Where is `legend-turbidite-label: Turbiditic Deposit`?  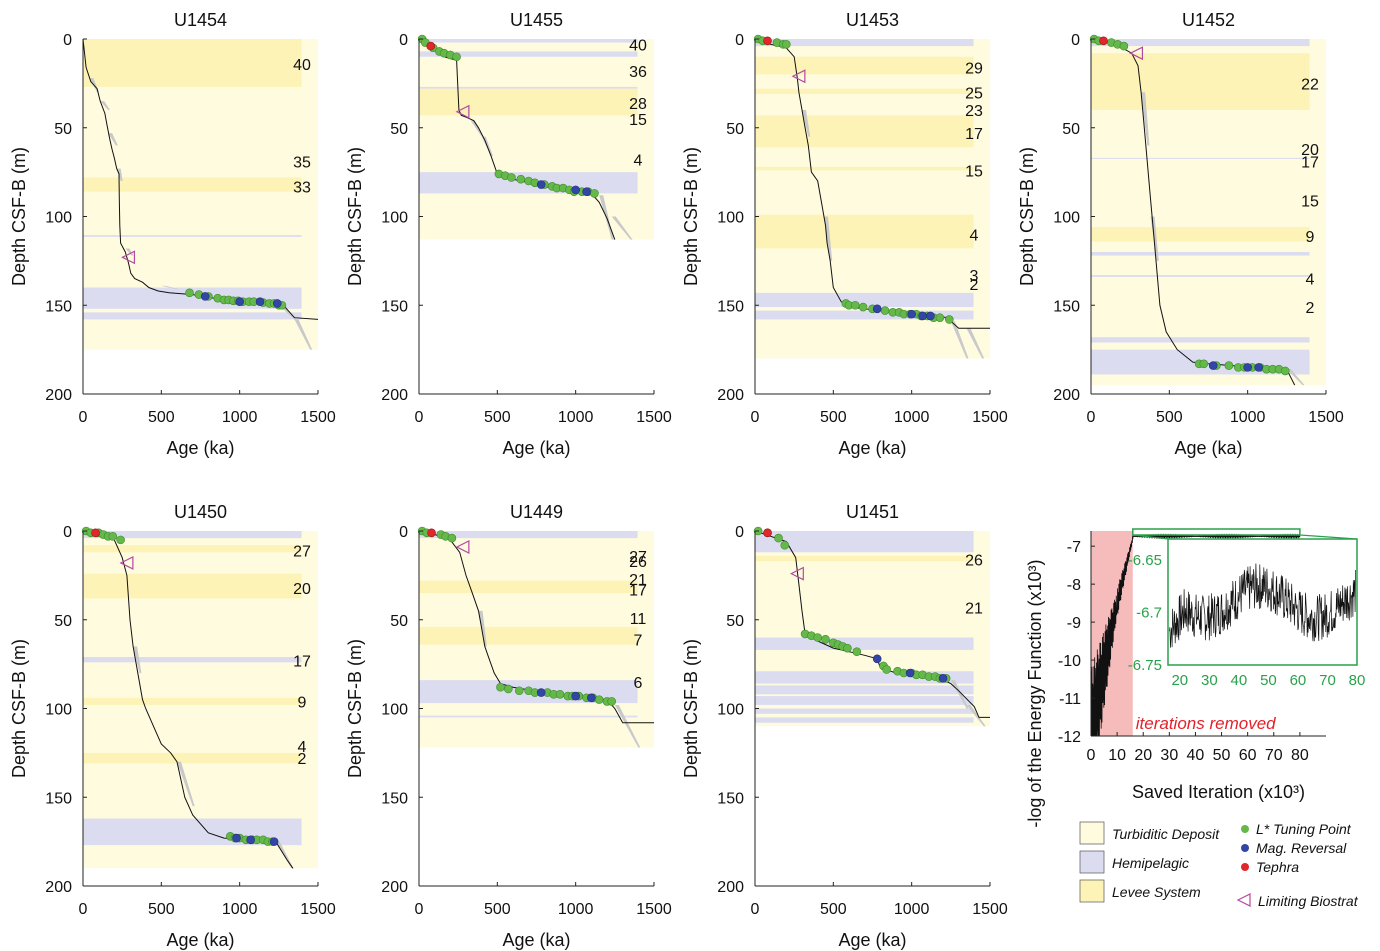 legend-turbidite-label: Turbiditic Deposit is located at coordinates (1166, 834).